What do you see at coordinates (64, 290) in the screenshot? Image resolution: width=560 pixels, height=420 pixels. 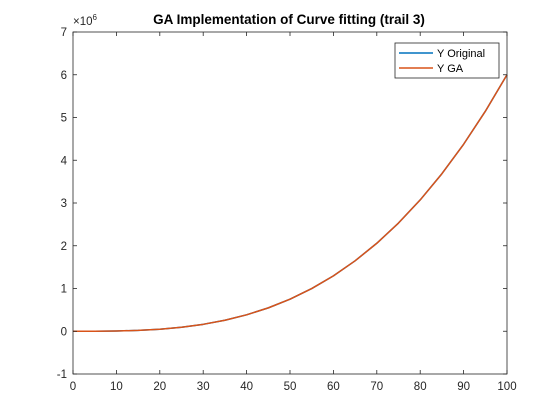 I see `y-tick-label: 1` at bounding box center [64, 290].